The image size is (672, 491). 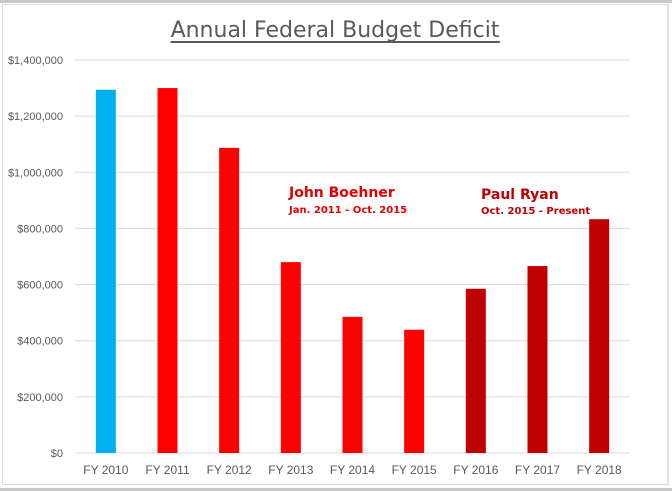 I want to click on bar-fy-2014, so click(x=352, y=384).